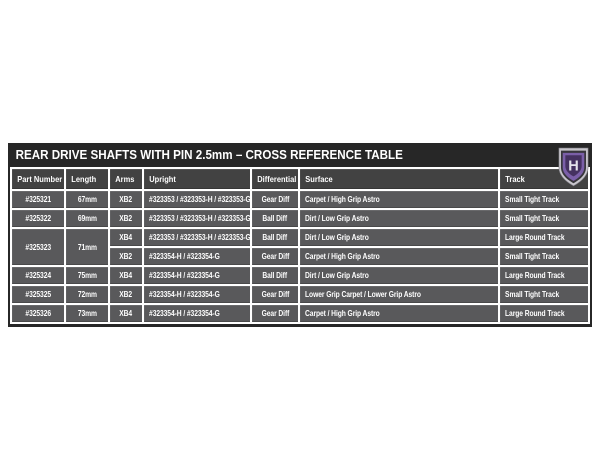  Describe the element at coordinates (38, 313) in the screenshot. I see `cell-text: #325326` at that location.